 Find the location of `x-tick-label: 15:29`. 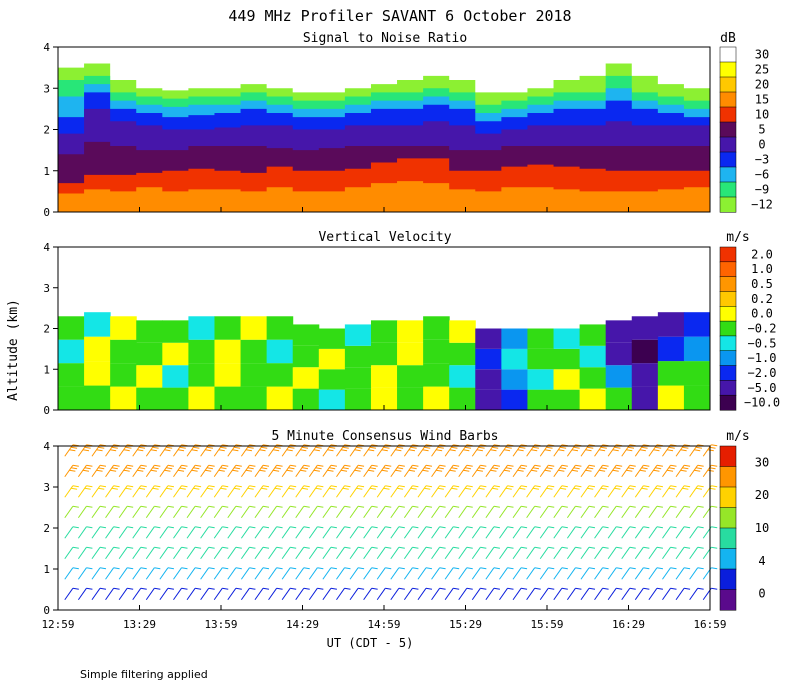

x-tick-label: 15:29 is located at coordinates (465, 624).